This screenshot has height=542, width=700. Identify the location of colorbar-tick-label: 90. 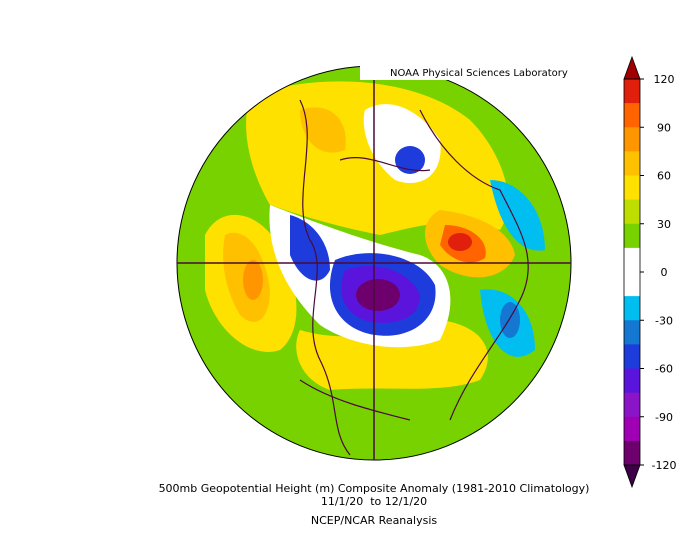
(664, 127).